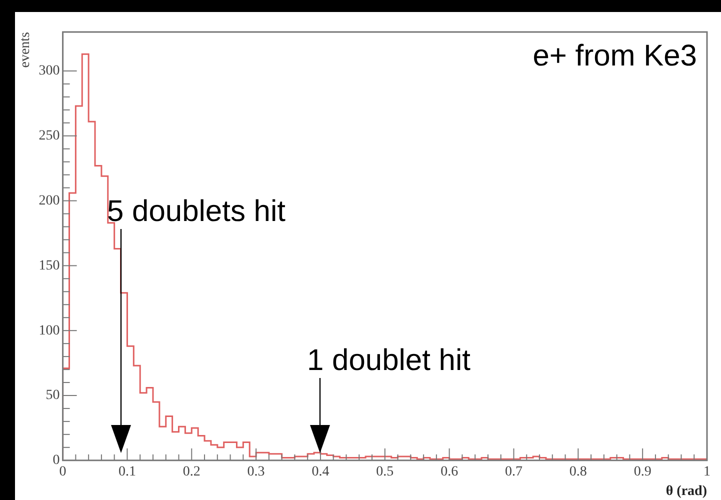  What do you see at coordinates (687, 492) in the screenshot?
I see `x-axis-title: θ (rad)` at bounding box center [687, 492].